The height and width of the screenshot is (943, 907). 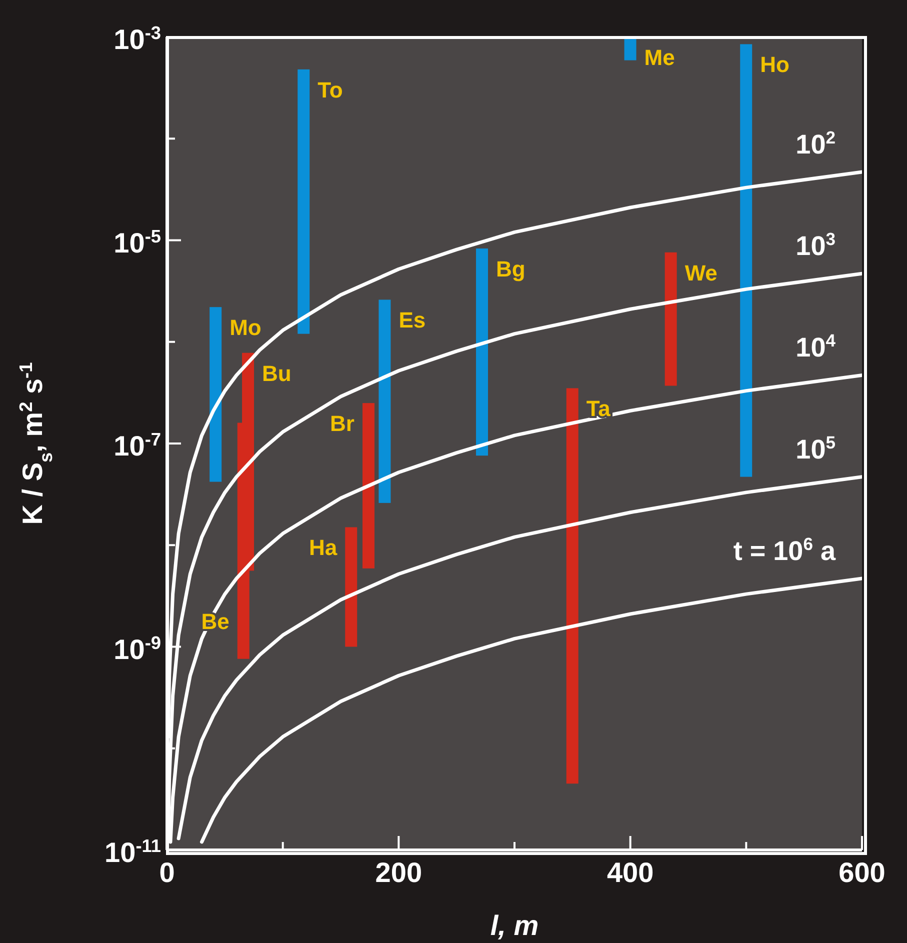 What do you see at coordinates (701, 273) in the screenshot?
I see `series-label: We` at bounding box center [701, 273].